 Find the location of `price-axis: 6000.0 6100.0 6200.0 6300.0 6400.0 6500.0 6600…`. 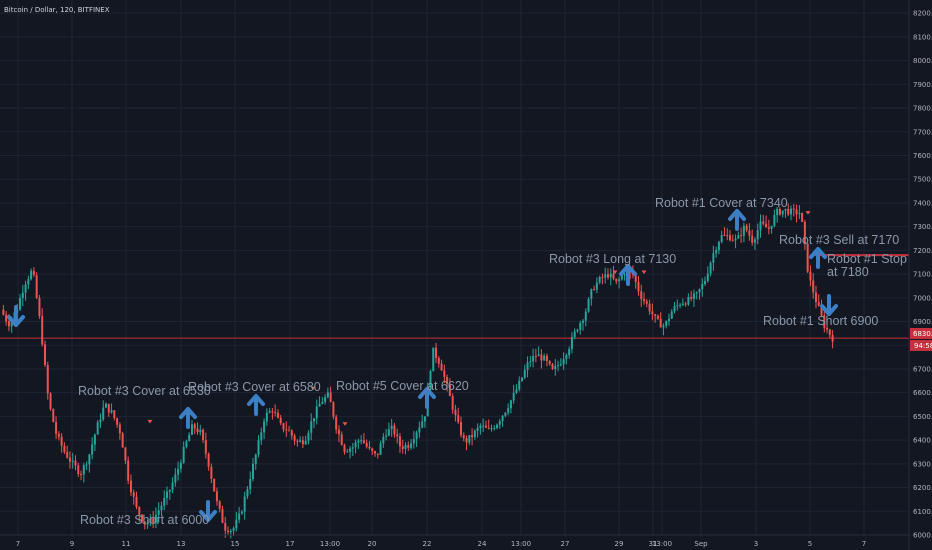

price-axis: 6000.0 6100.0 6200.0 6300.0 6400.0 6500.0 6600… is located at coordinates (920, 275).